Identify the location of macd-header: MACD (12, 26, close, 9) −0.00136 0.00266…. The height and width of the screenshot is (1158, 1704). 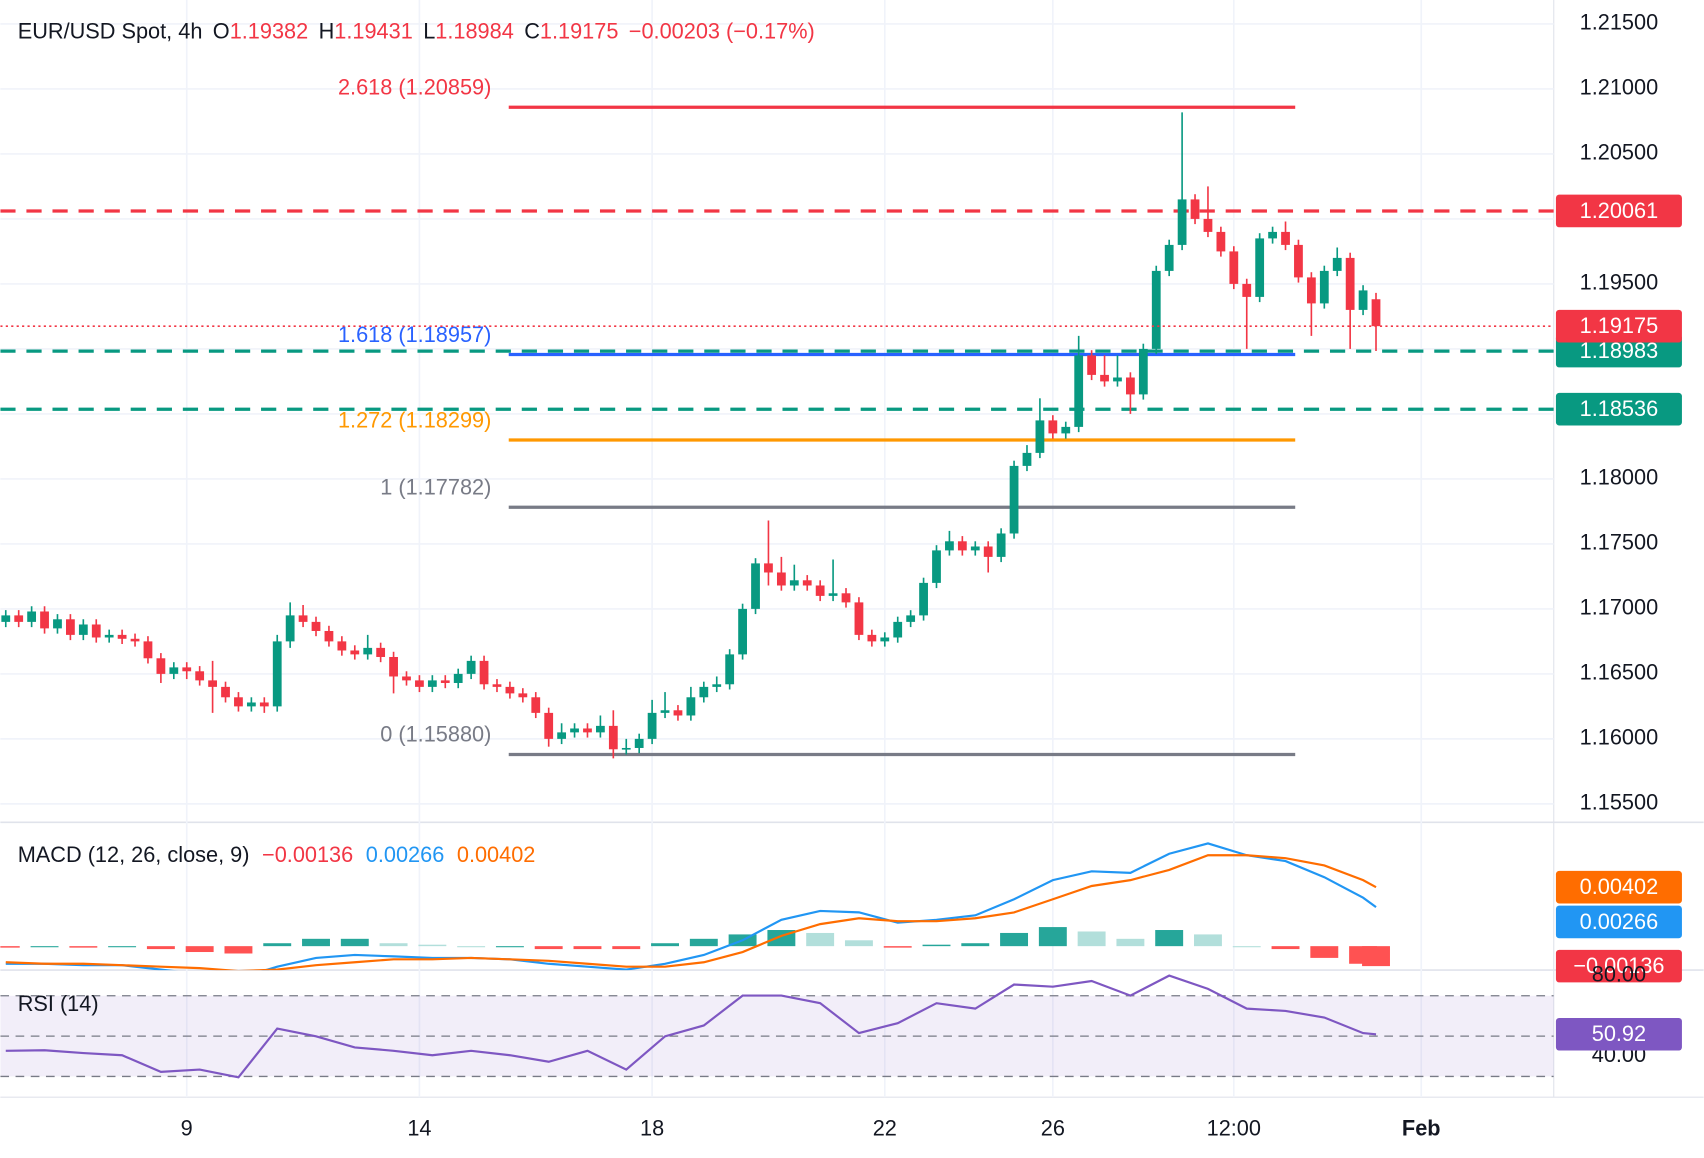
(277, 854).